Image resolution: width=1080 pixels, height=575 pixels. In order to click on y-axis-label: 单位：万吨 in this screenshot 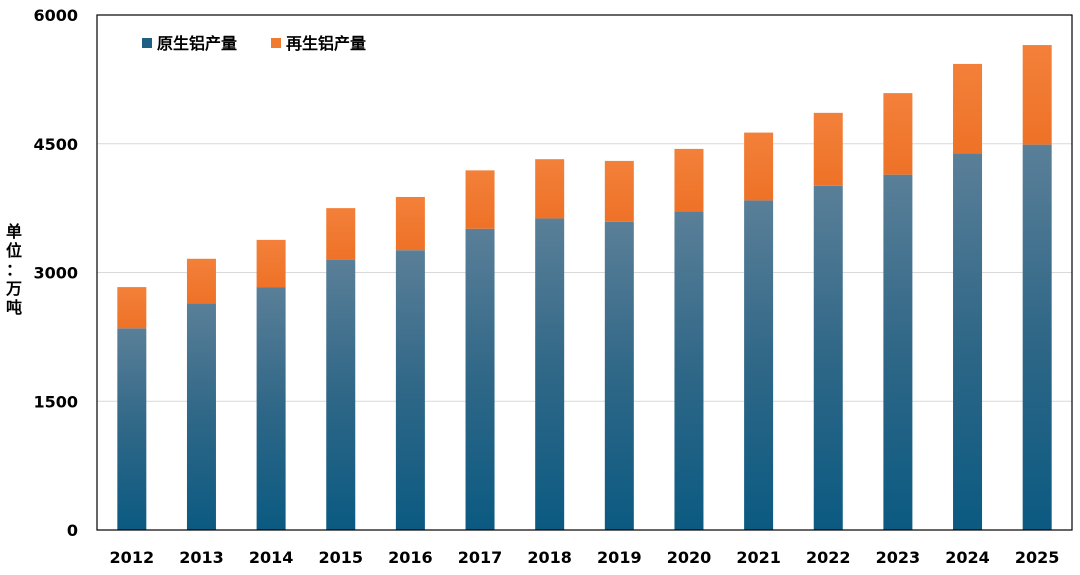, I will do `click(13, 269)`.